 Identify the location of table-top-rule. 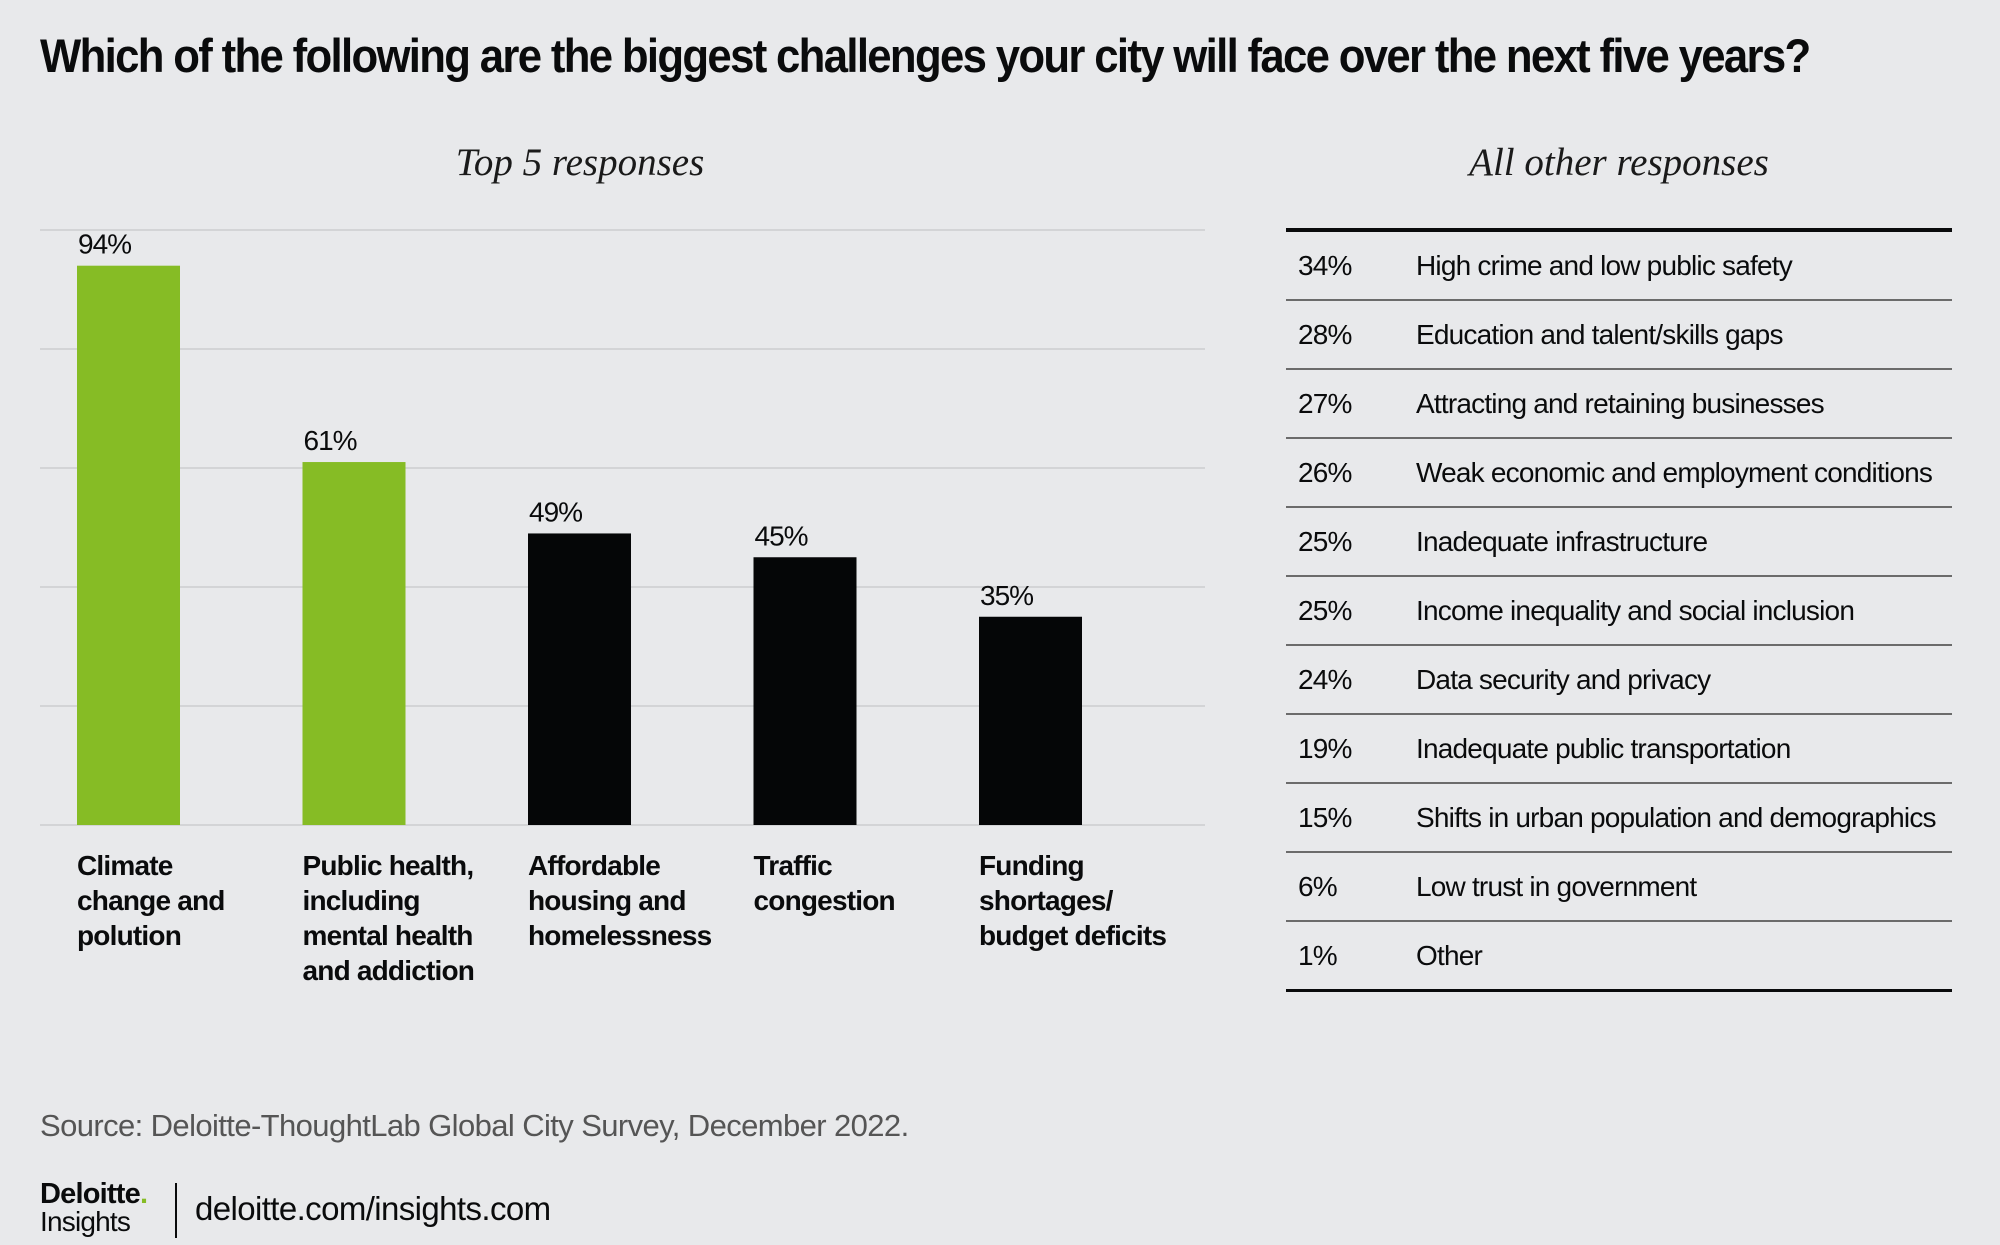
(1619, 230).